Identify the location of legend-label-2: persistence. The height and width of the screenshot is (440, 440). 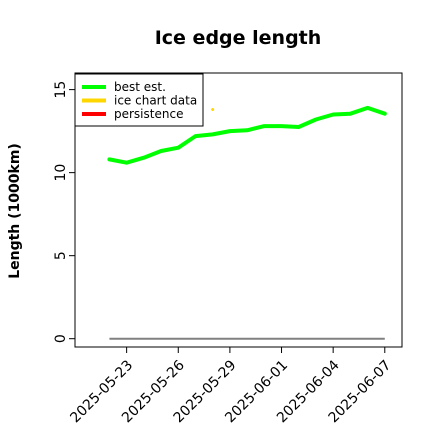
(148, 114).